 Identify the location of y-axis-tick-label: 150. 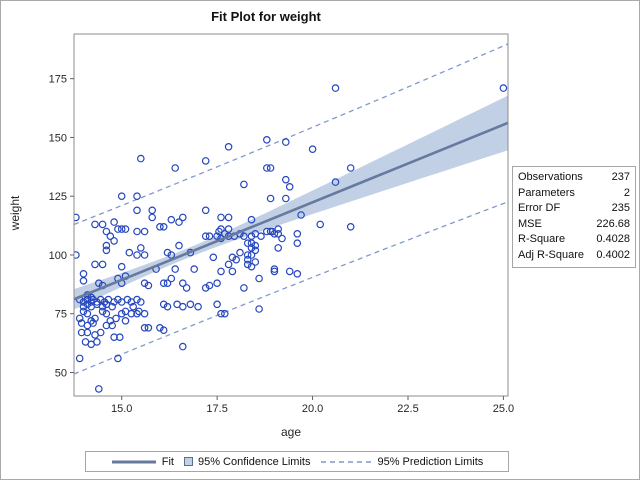
(58, 138).